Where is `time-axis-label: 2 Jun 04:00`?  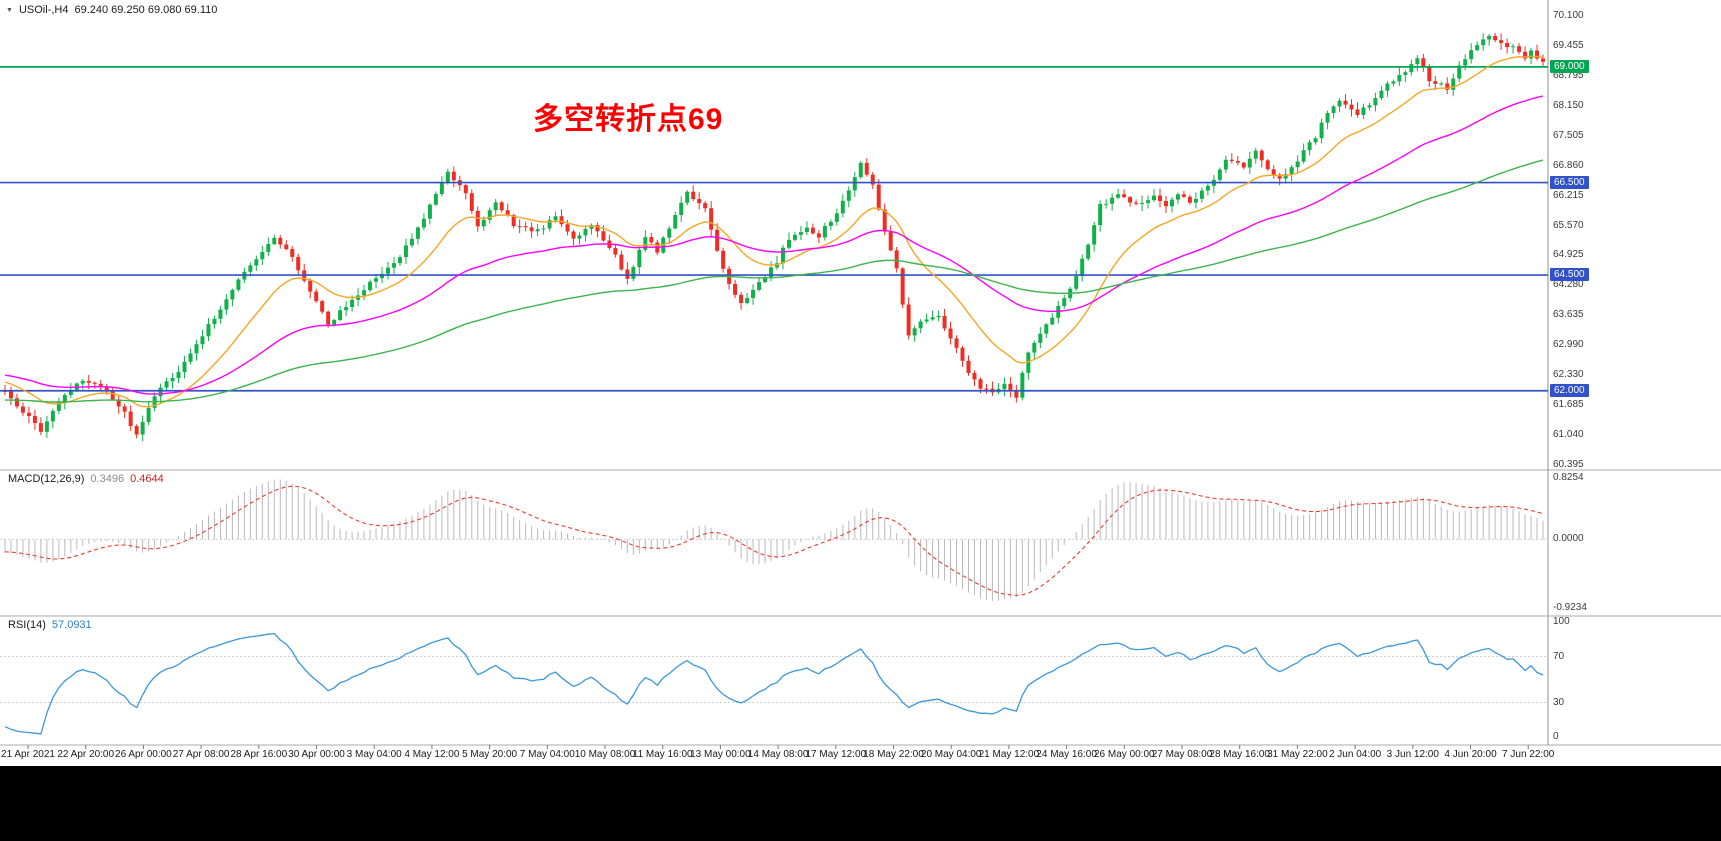
time-axis-label: 2 Jun 04:00 is located at coordinates (1355, 754).